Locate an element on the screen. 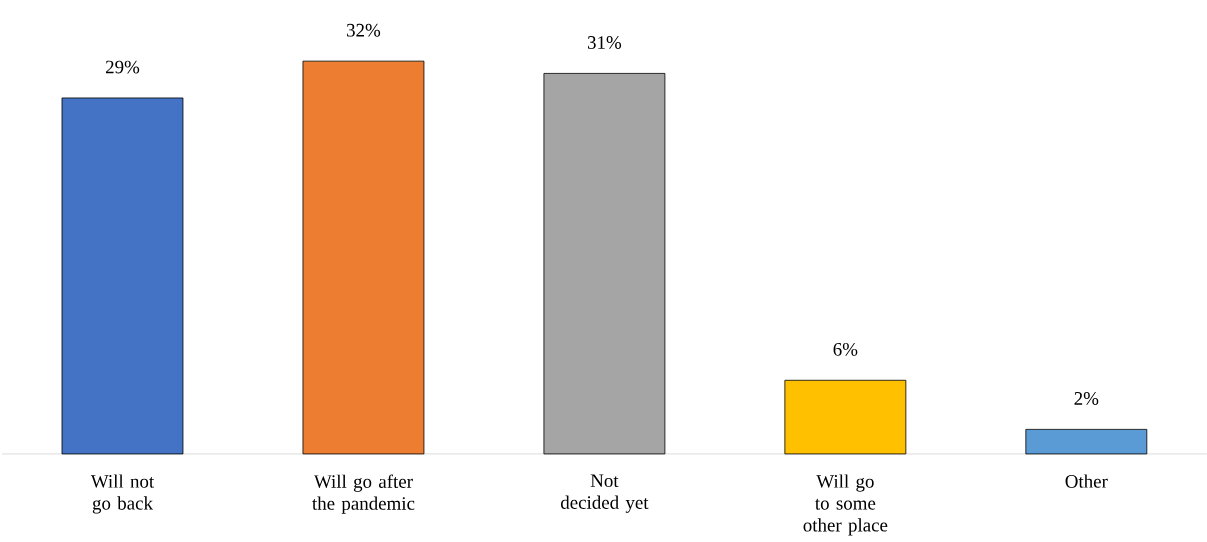  x-tick-label: Will go after the pandemic is located at coordinates (363, 494).